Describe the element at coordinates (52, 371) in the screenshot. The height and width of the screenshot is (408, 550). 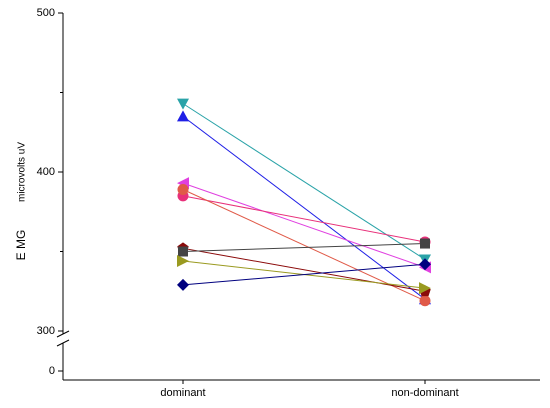
I see `y-tick-label: 0` at that location.